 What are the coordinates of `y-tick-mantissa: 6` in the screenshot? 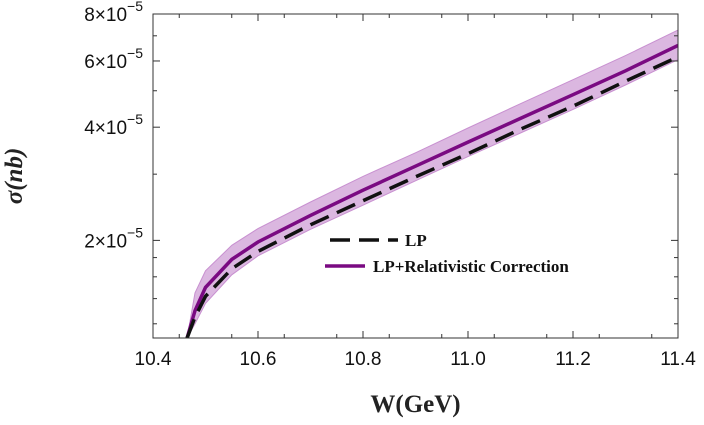 It's located at (89, 62).